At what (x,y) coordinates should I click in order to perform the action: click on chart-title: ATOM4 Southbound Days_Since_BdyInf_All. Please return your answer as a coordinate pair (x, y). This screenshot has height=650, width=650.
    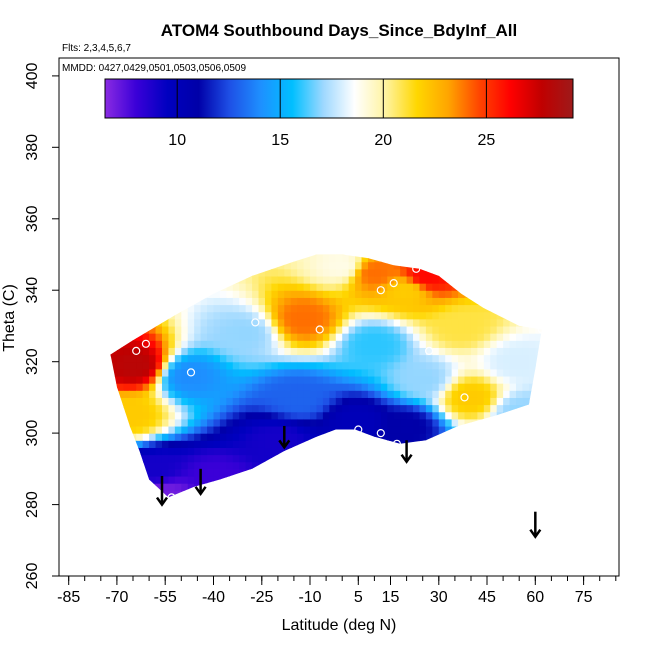
    Looking at the image, I should click on (339, 30).